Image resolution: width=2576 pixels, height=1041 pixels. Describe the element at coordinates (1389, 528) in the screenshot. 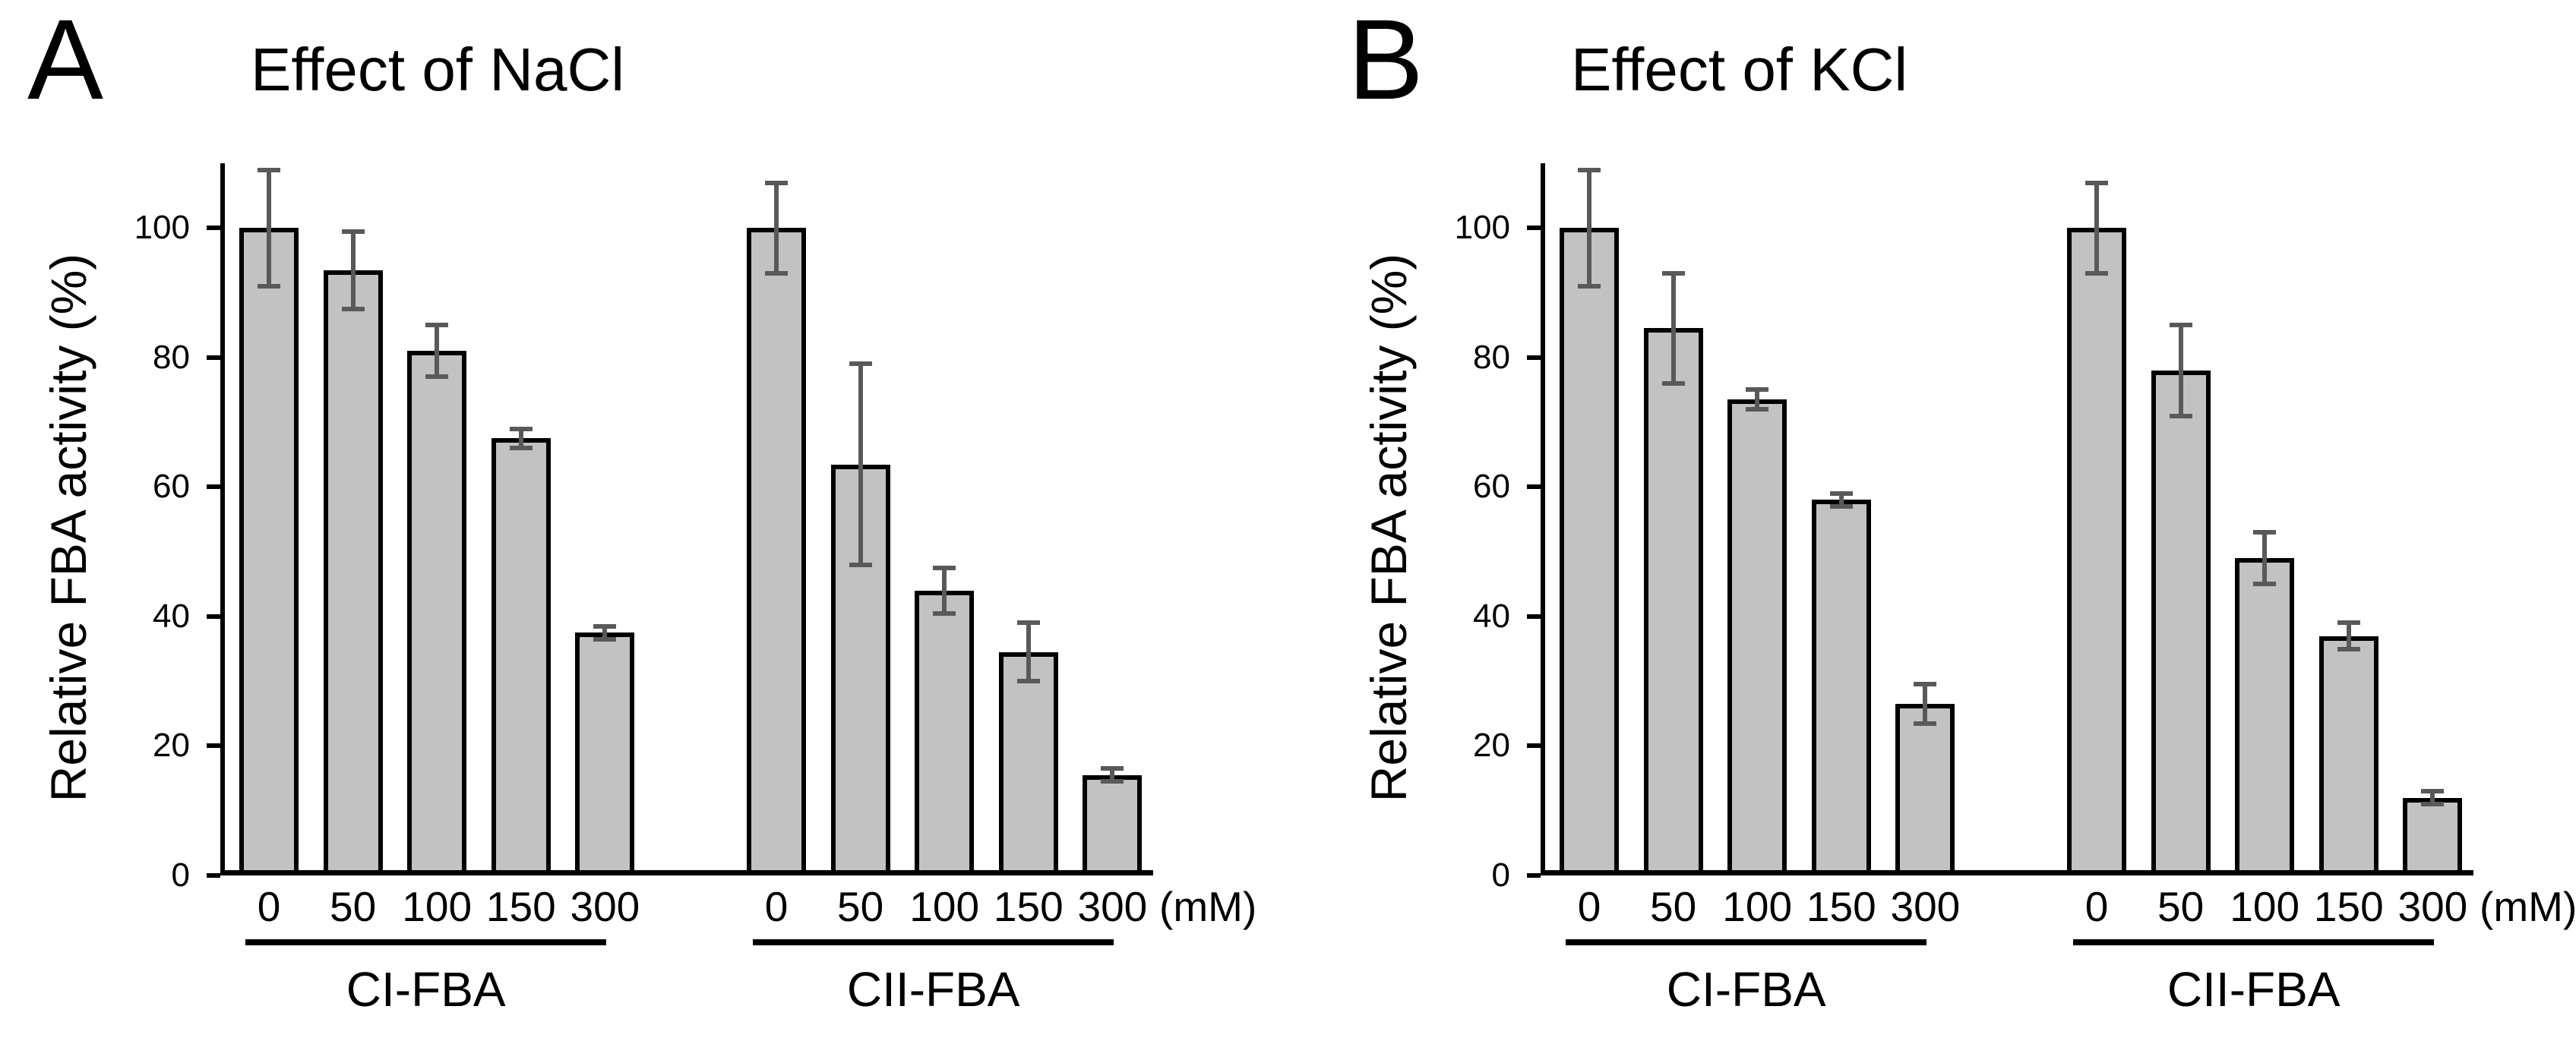

I see `panel-b-y-axis-label: Relative FBA activity (%)` at that location.